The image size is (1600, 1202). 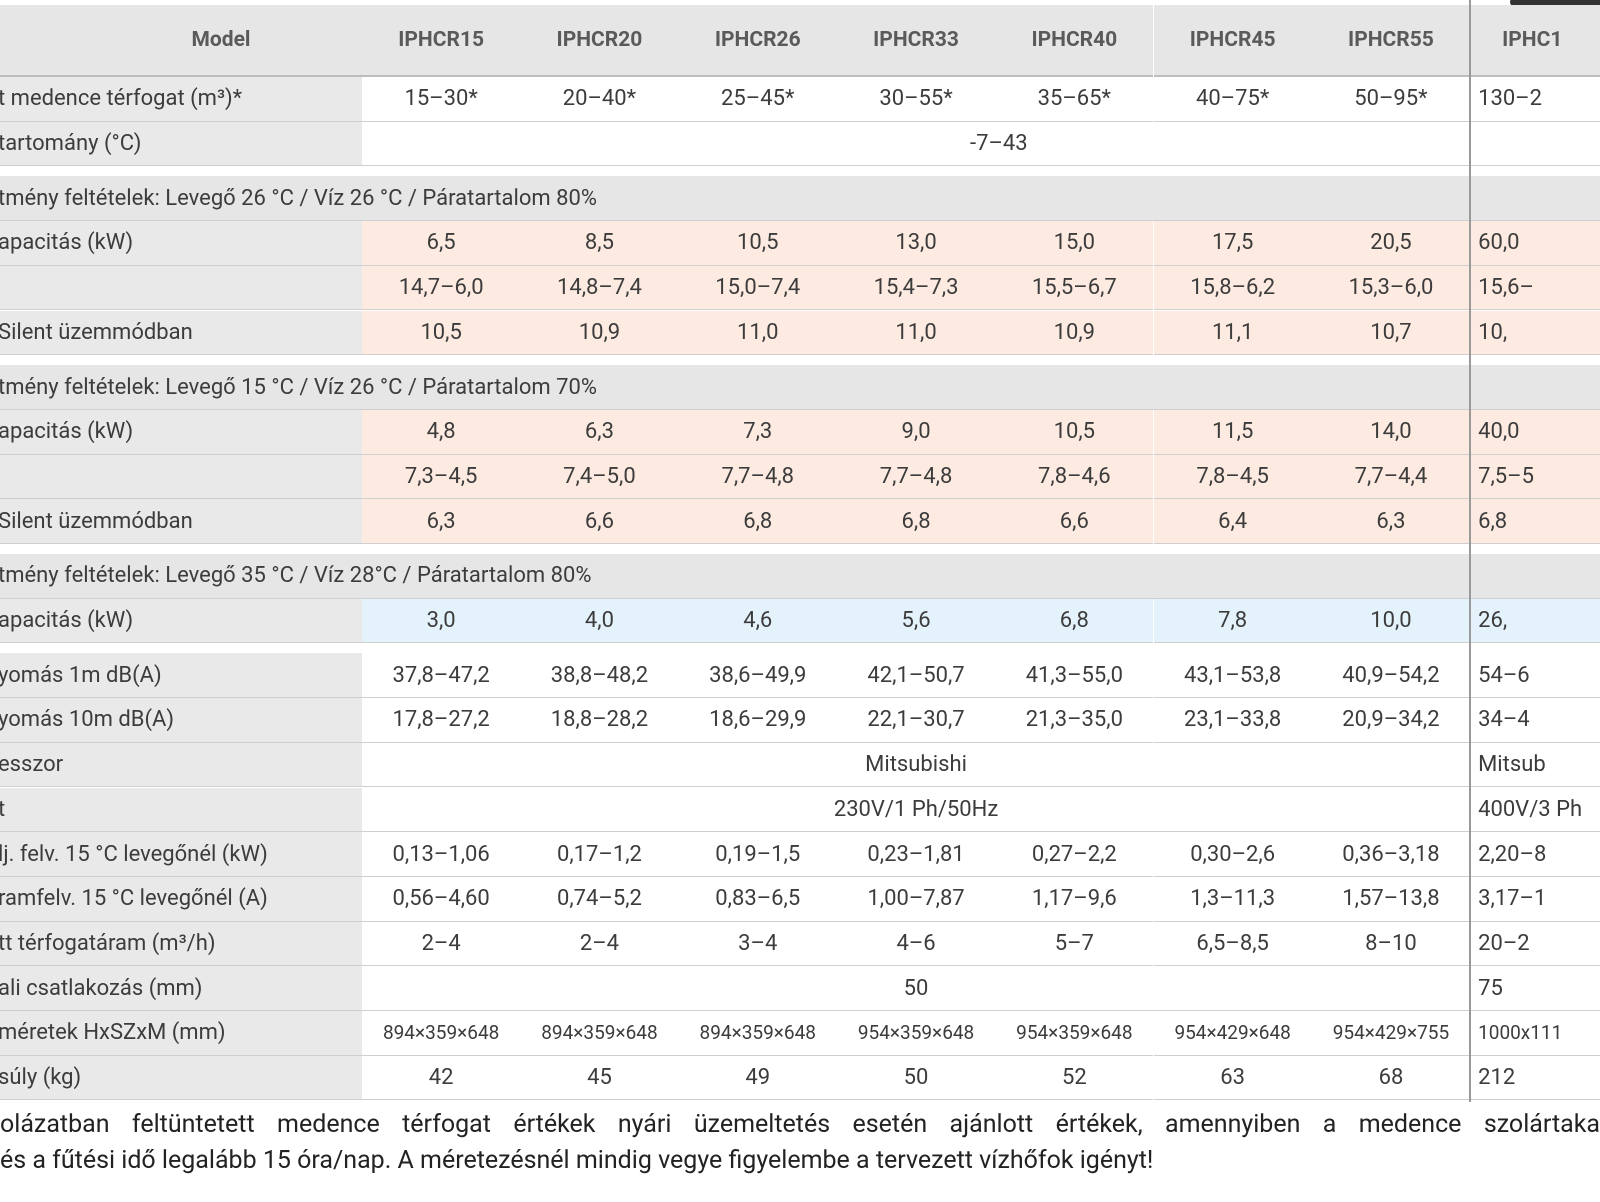 What do you see at coordinates (1391, 432) in the screenshot?
I see `value-cell: 14,0` at bounding box center [1391, 432].